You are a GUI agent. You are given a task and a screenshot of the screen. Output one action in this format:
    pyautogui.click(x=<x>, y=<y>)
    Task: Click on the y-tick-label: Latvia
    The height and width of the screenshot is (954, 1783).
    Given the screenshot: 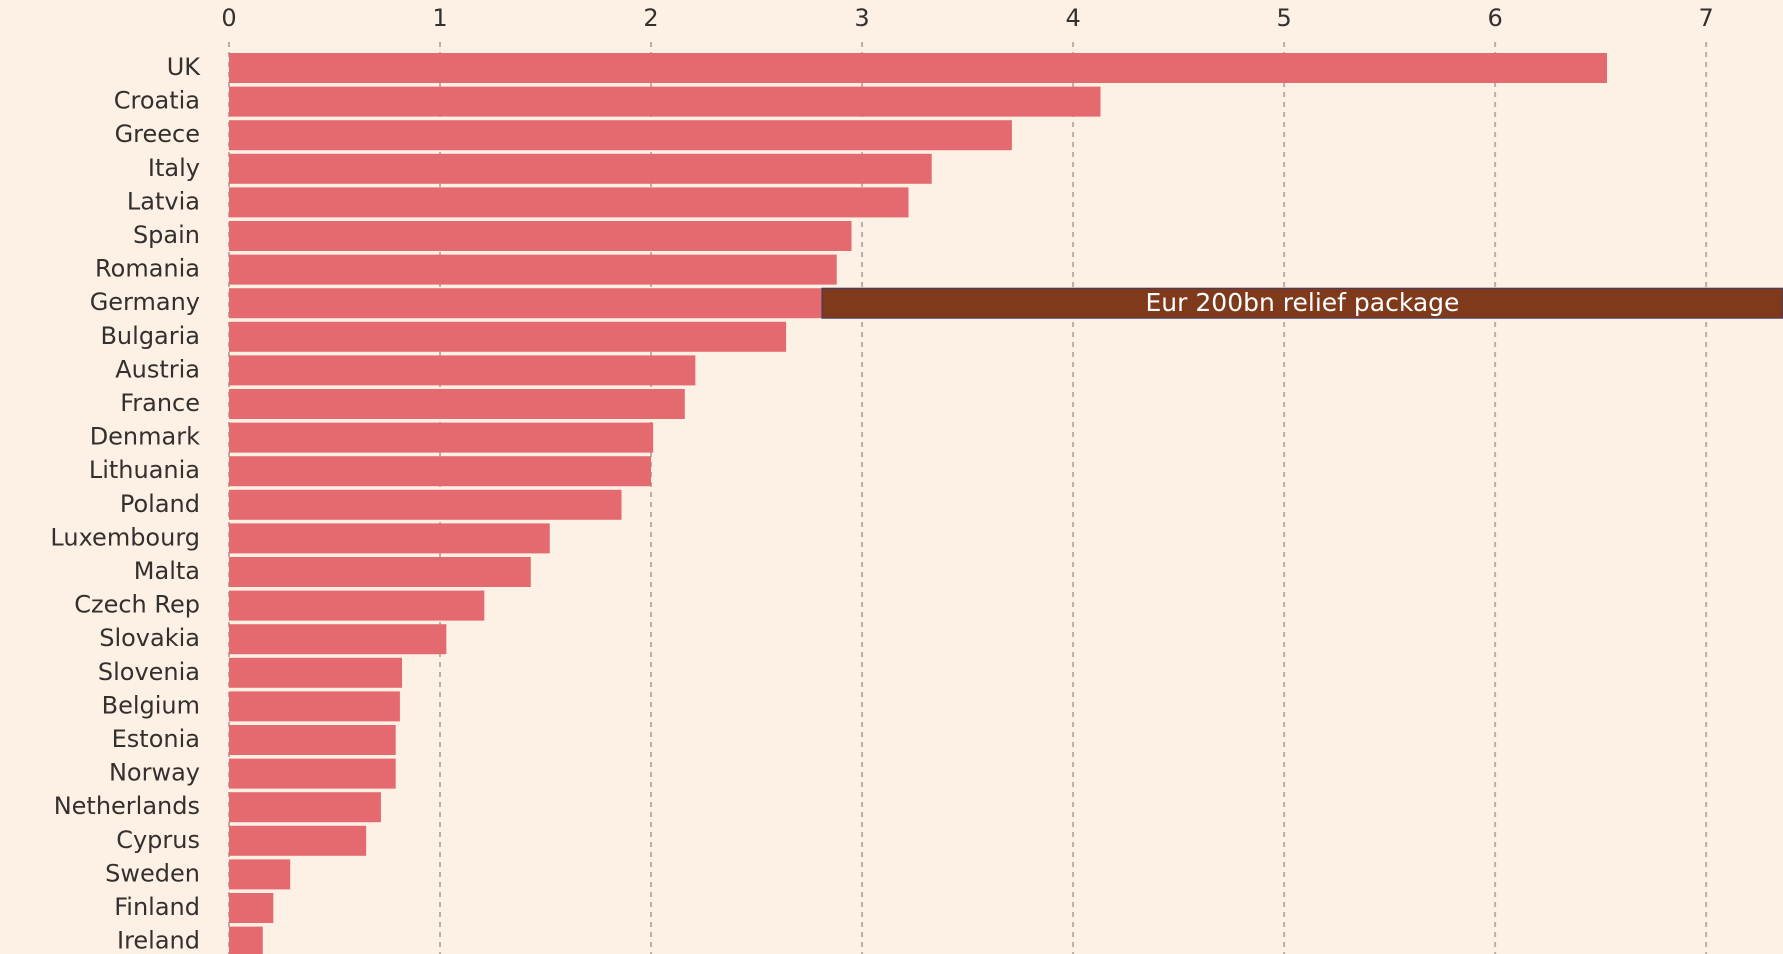 What is the action you would take?
    pyautogui.click(x=163, y=201)
    